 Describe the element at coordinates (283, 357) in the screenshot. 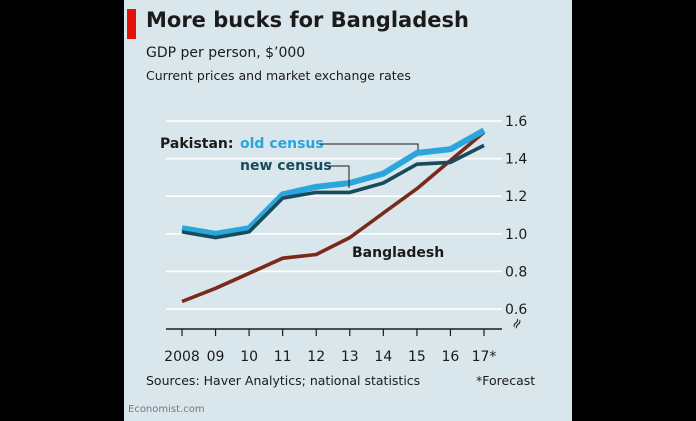

I see `x-tick-label: 11` at that location.